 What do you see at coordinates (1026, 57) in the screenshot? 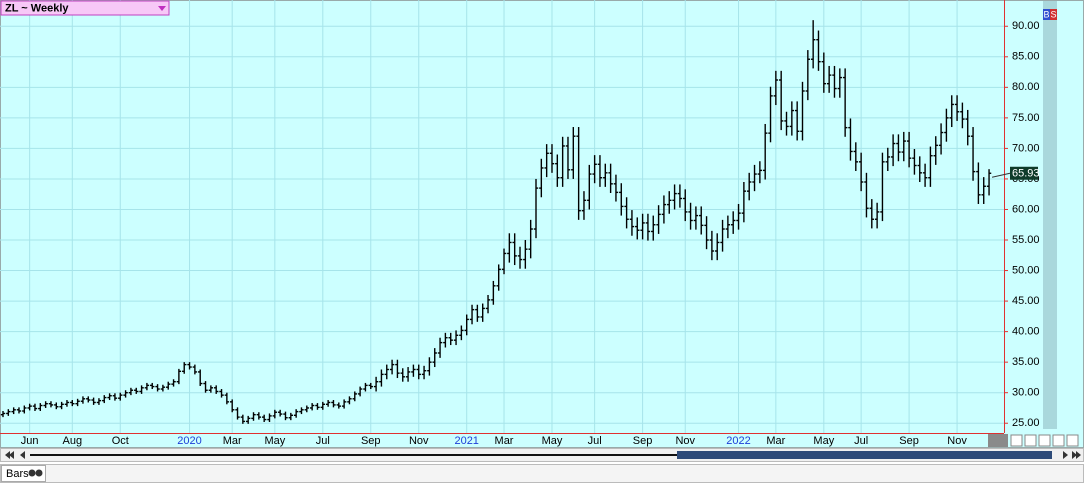
I see `y-tick-label: 85.00` at bounding box center [1026, 57].